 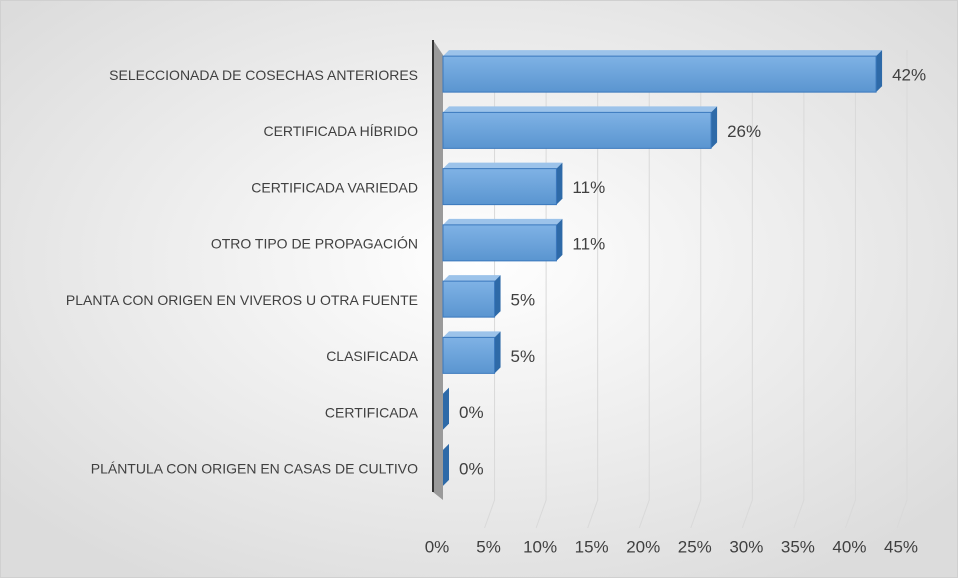 I want to click on x-tick-label: 20%, so click(x=643, y=546).